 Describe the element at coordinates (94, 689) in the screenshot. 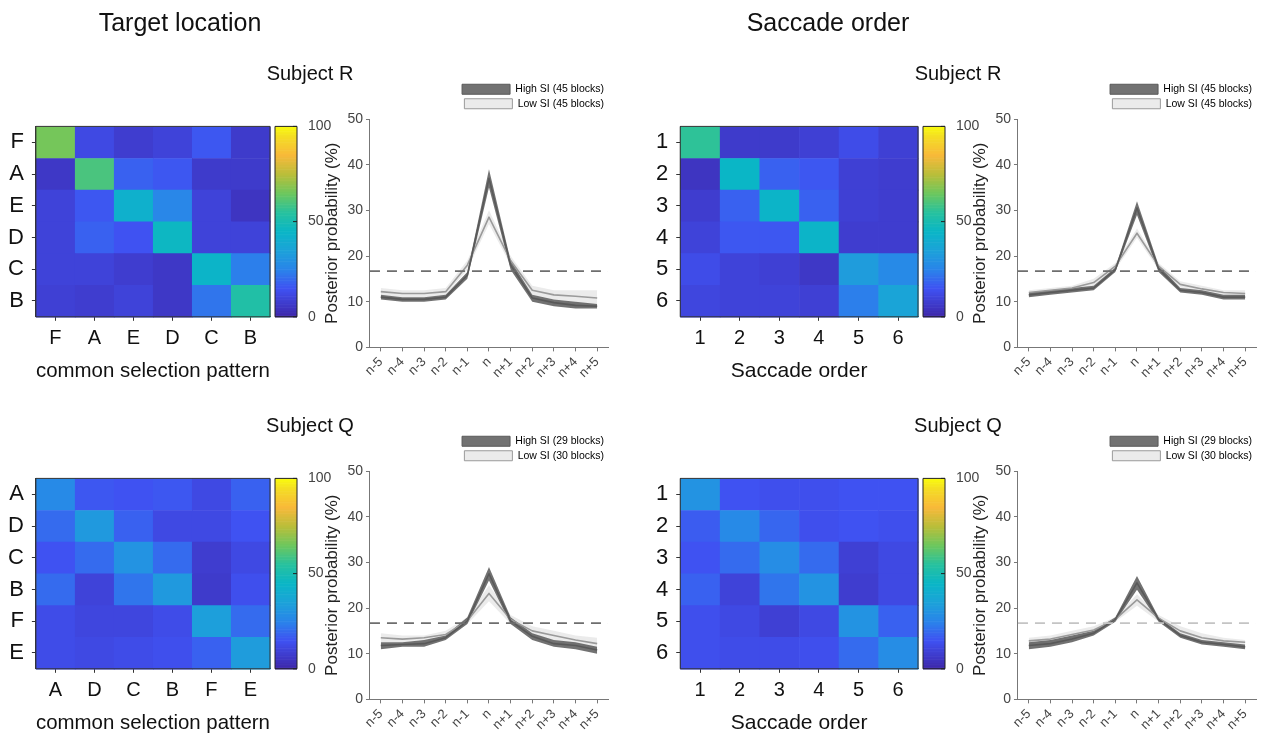

I see `x-tick-label: D` at that location.